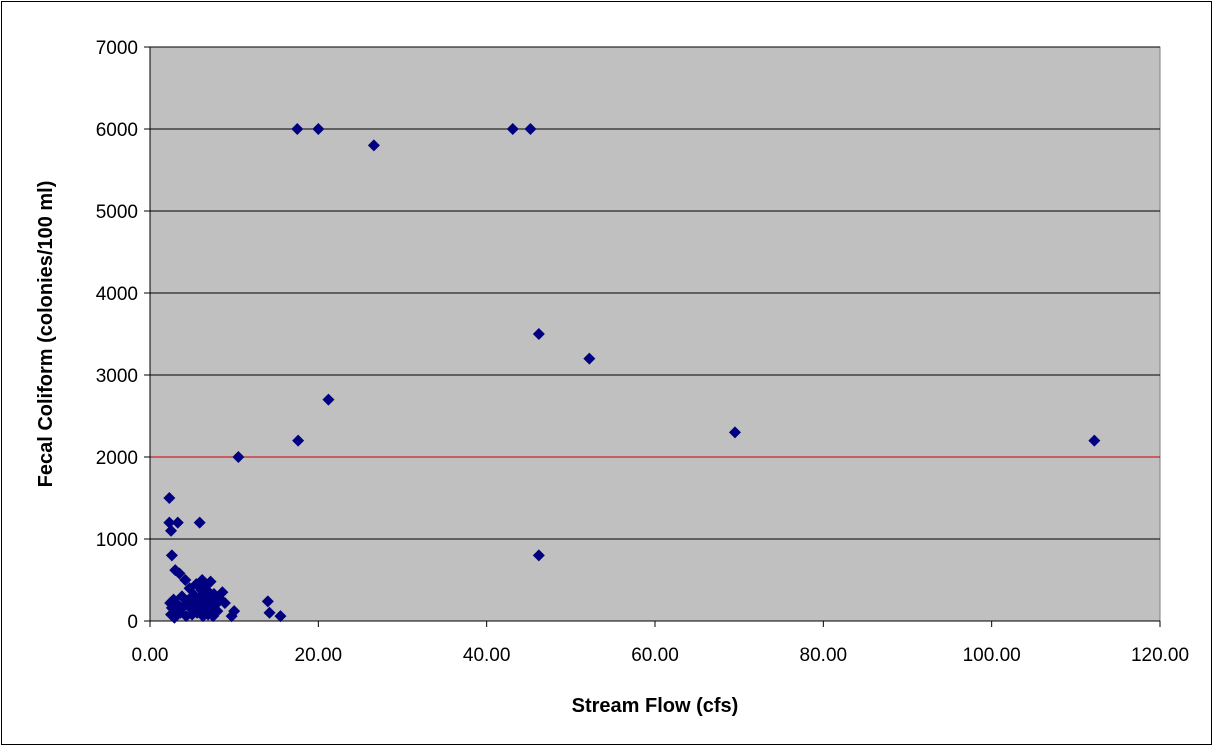 This screenshot has width=1215, height=748. I want to click on y-tick-label: 7000, so click(117, 48).